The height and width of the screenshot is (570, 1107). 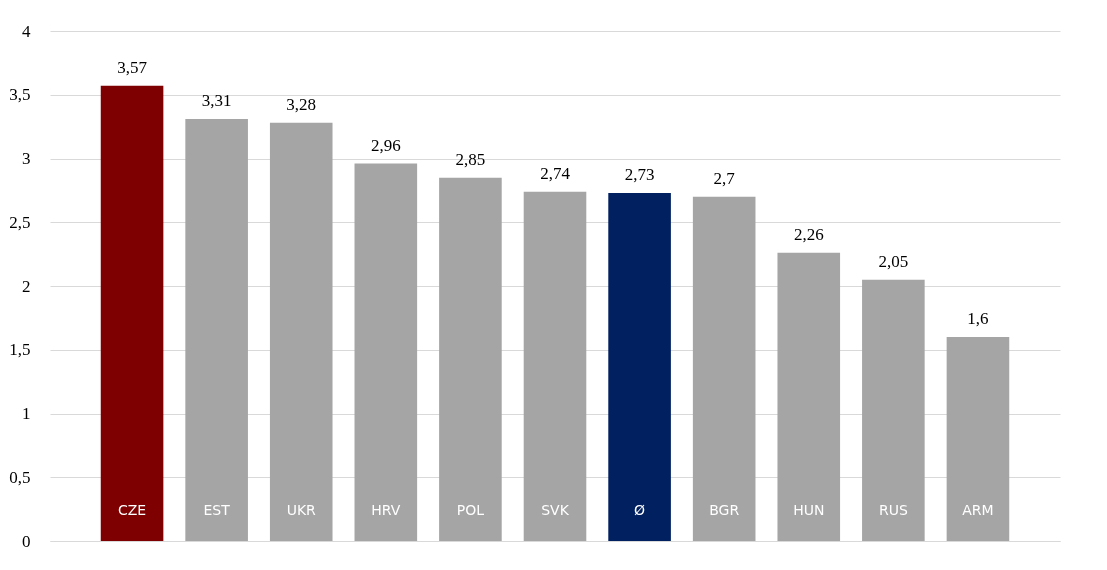 What do you see at coordinates (893, 261) in the screenshot?
I see `data-label: 2,05` at bounding box center [893, 261].